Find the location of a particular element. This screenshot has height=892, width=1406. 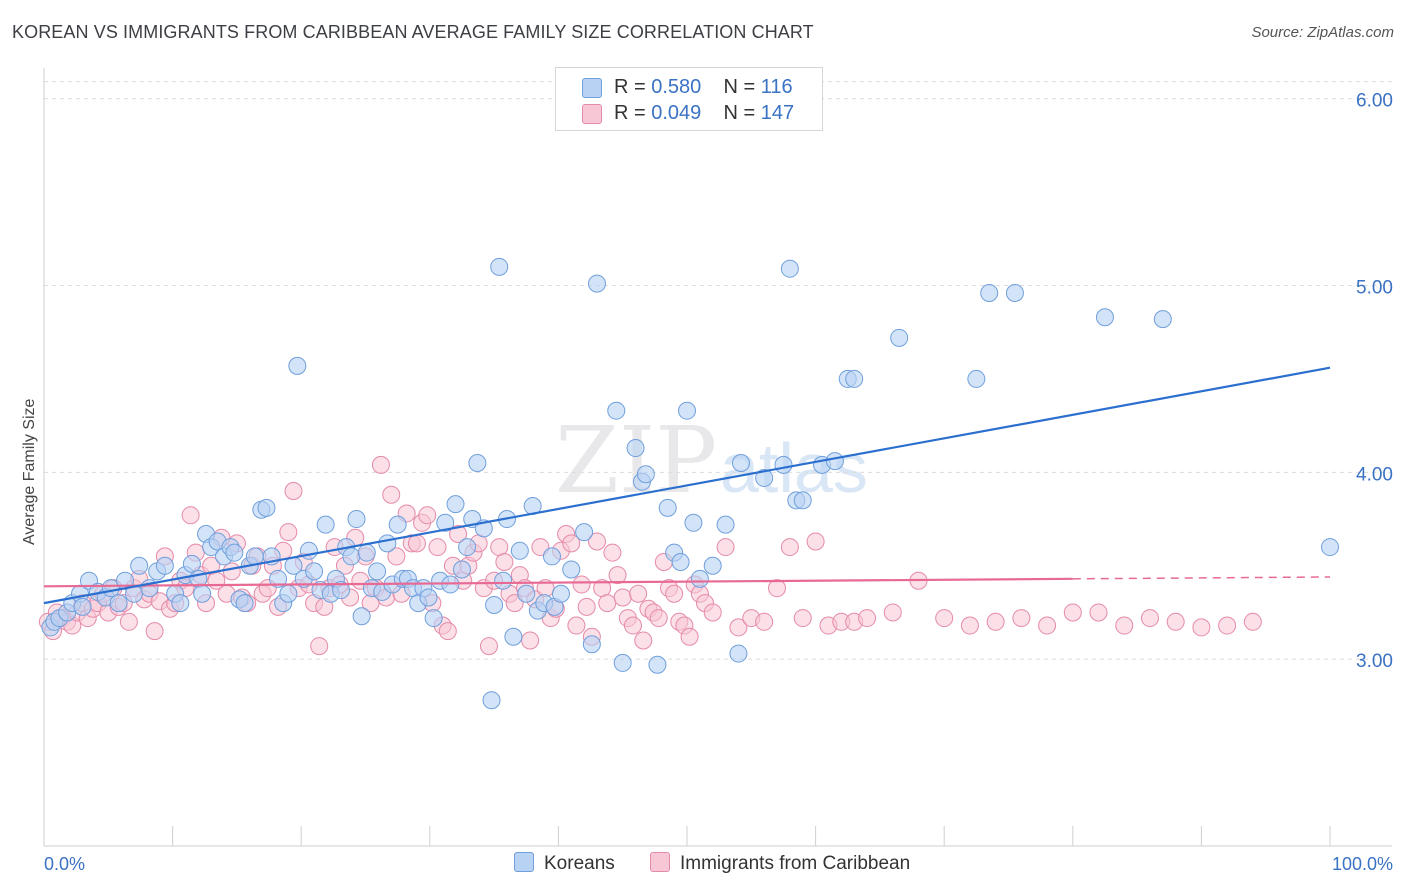

stats-legend: R = 0.580 N = 116 R = 0.049 N = 147 is located at coordinates (689, 99).